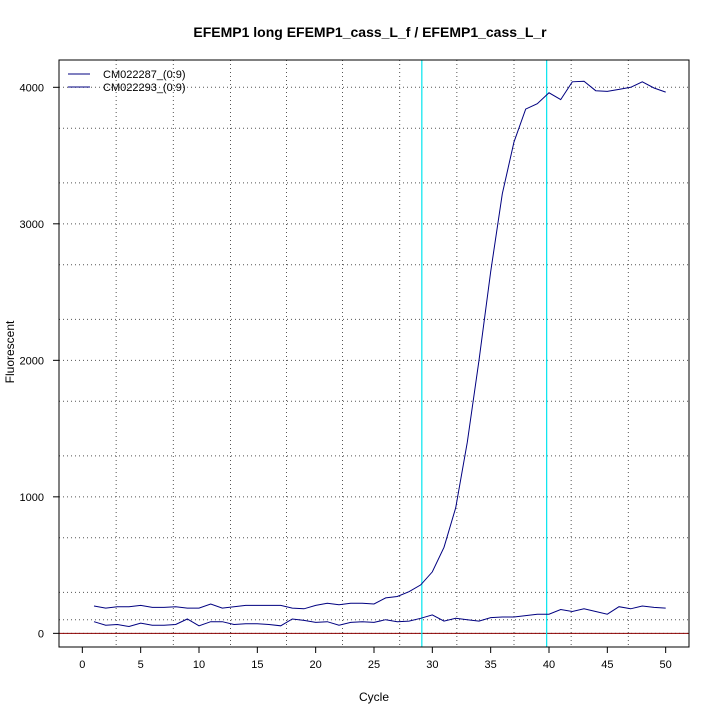 Image resolution: width=720 pixels, height=720 pixels. Describe the element at coordinates (82, 665) in the screenshot. I see `x-tick-label: 0` at that location.